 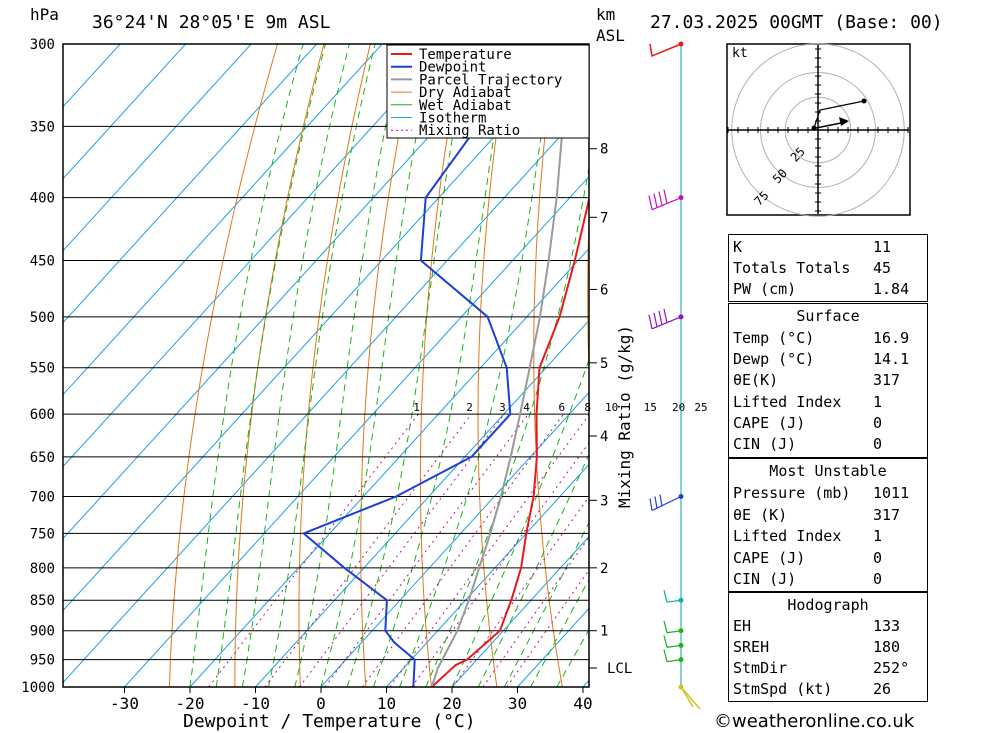 I want to click on surface-title: Surface, so click(x=828, y=316).